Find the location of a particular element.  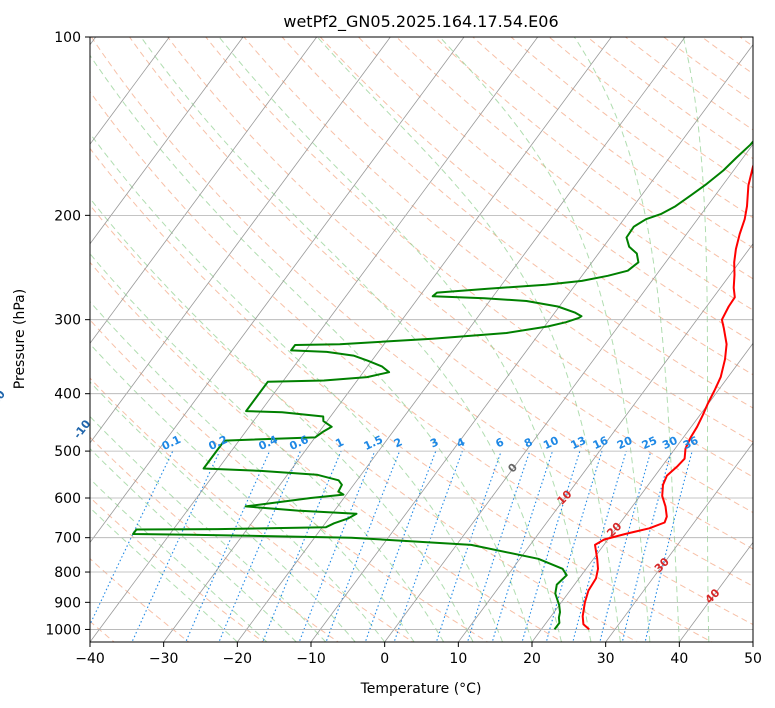

mixing-ratio-label: 16 is located at coordinates (601, 443).